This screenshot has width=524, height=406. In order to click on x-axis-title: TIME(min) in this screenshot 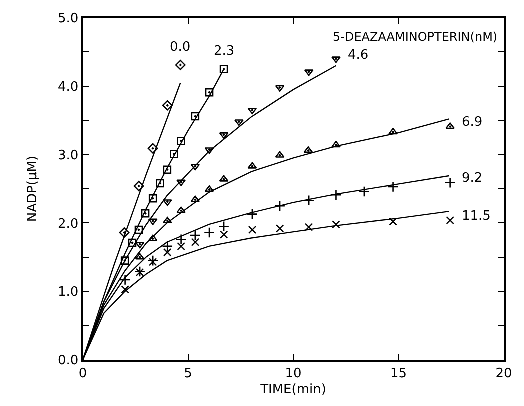, I will do `click(293, 390)`.